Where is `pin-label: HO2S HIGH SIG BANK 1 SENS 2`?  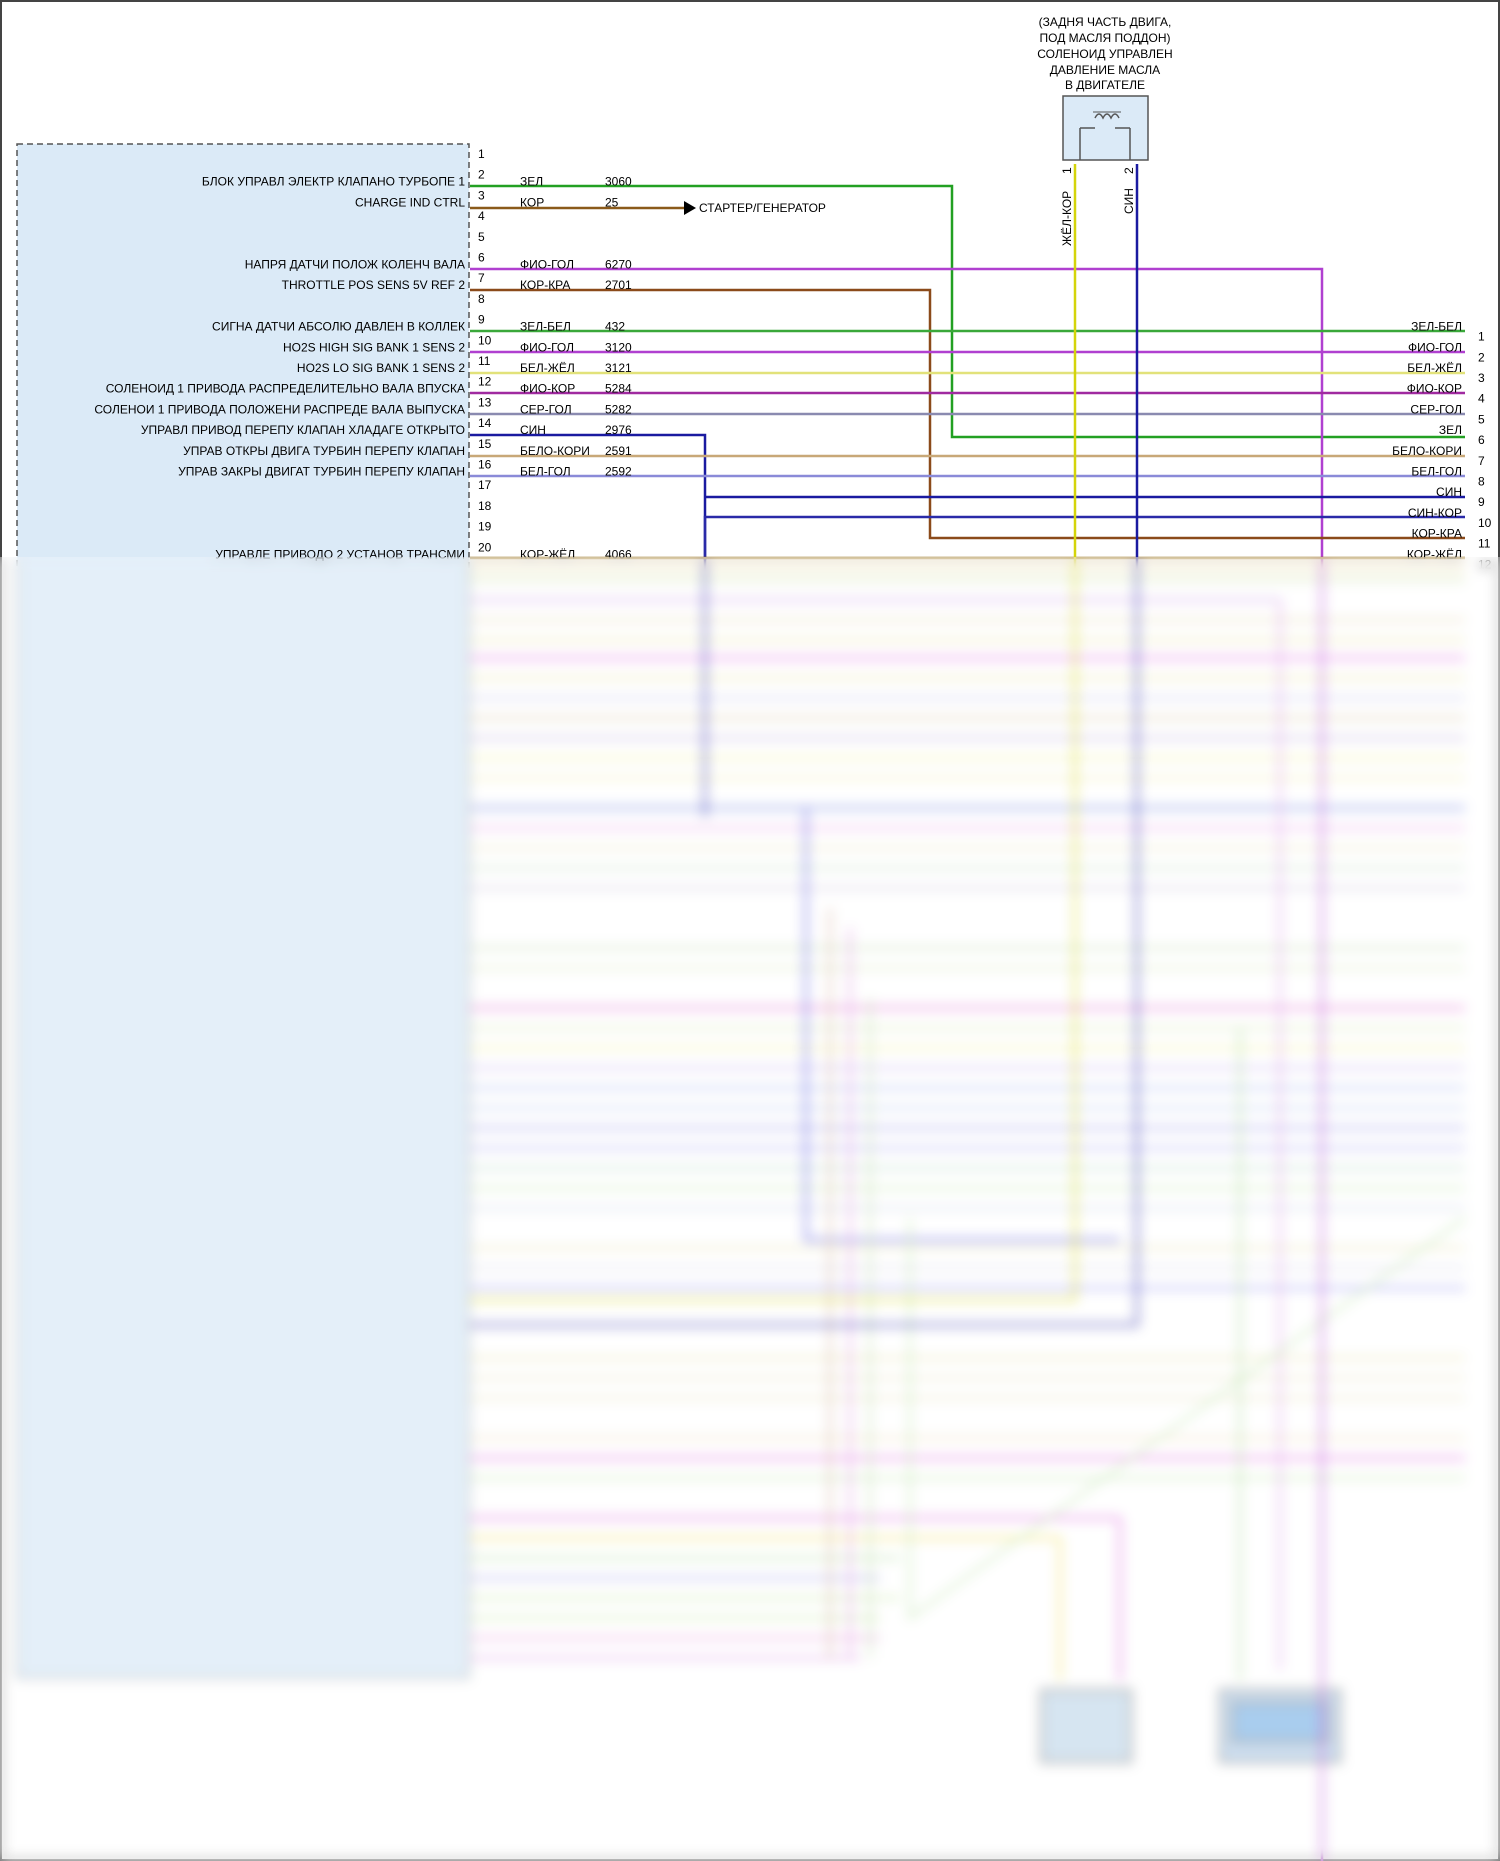
pin-label: HO2S HIGH SIG BANK 1 SENS 2 is located at coordinates (374, 347).